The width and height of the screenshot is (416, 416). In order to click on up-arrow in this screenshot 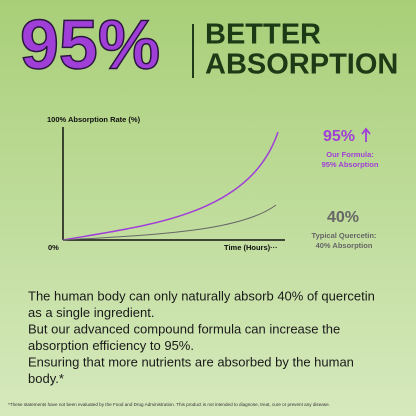, I will do `click(366, 134)`.